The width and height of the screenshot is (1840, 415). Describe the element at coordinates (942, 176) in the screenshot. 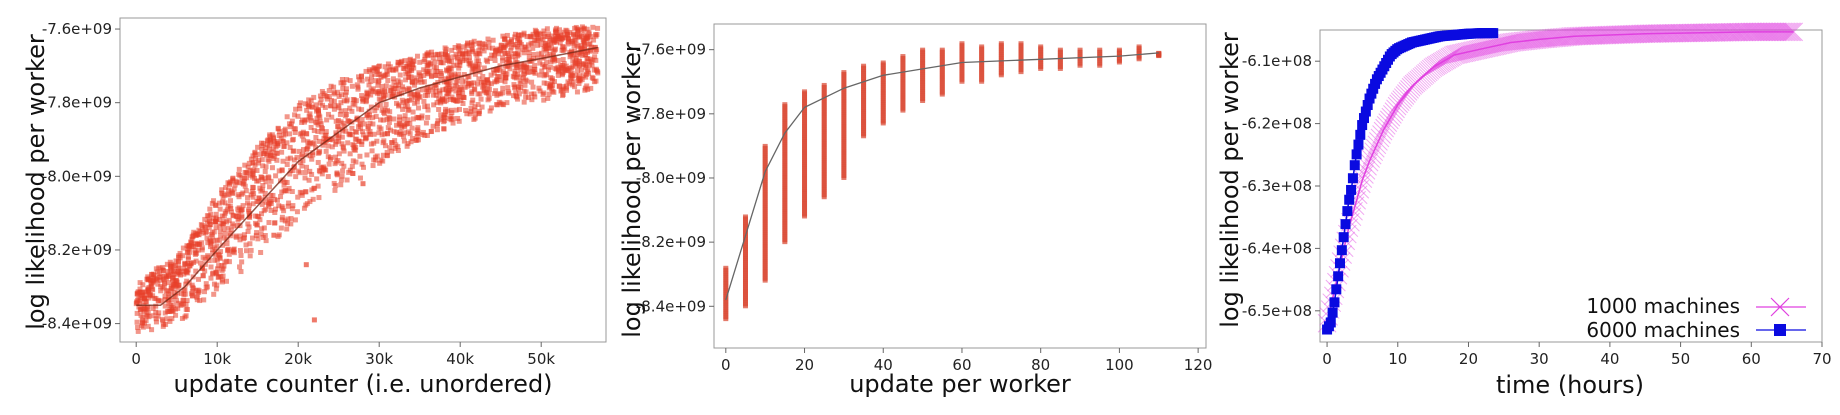

I see `trend-line` at that location.